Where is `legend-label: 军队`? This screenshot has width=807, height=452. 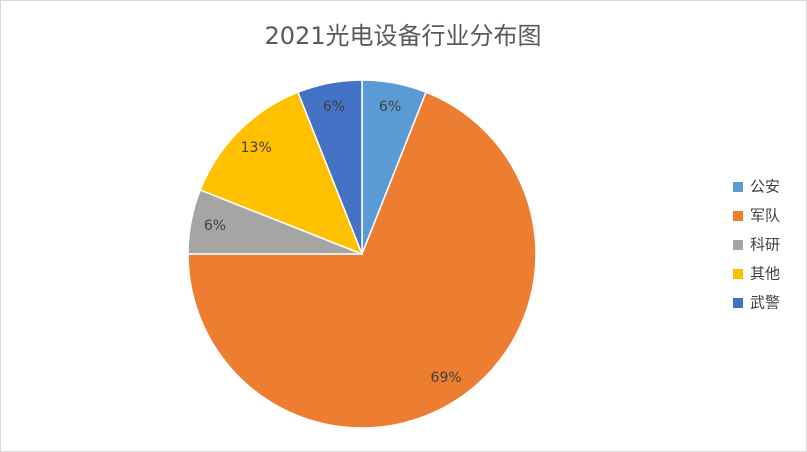
legend-label: 军队 is located at coordinates (765, 216).